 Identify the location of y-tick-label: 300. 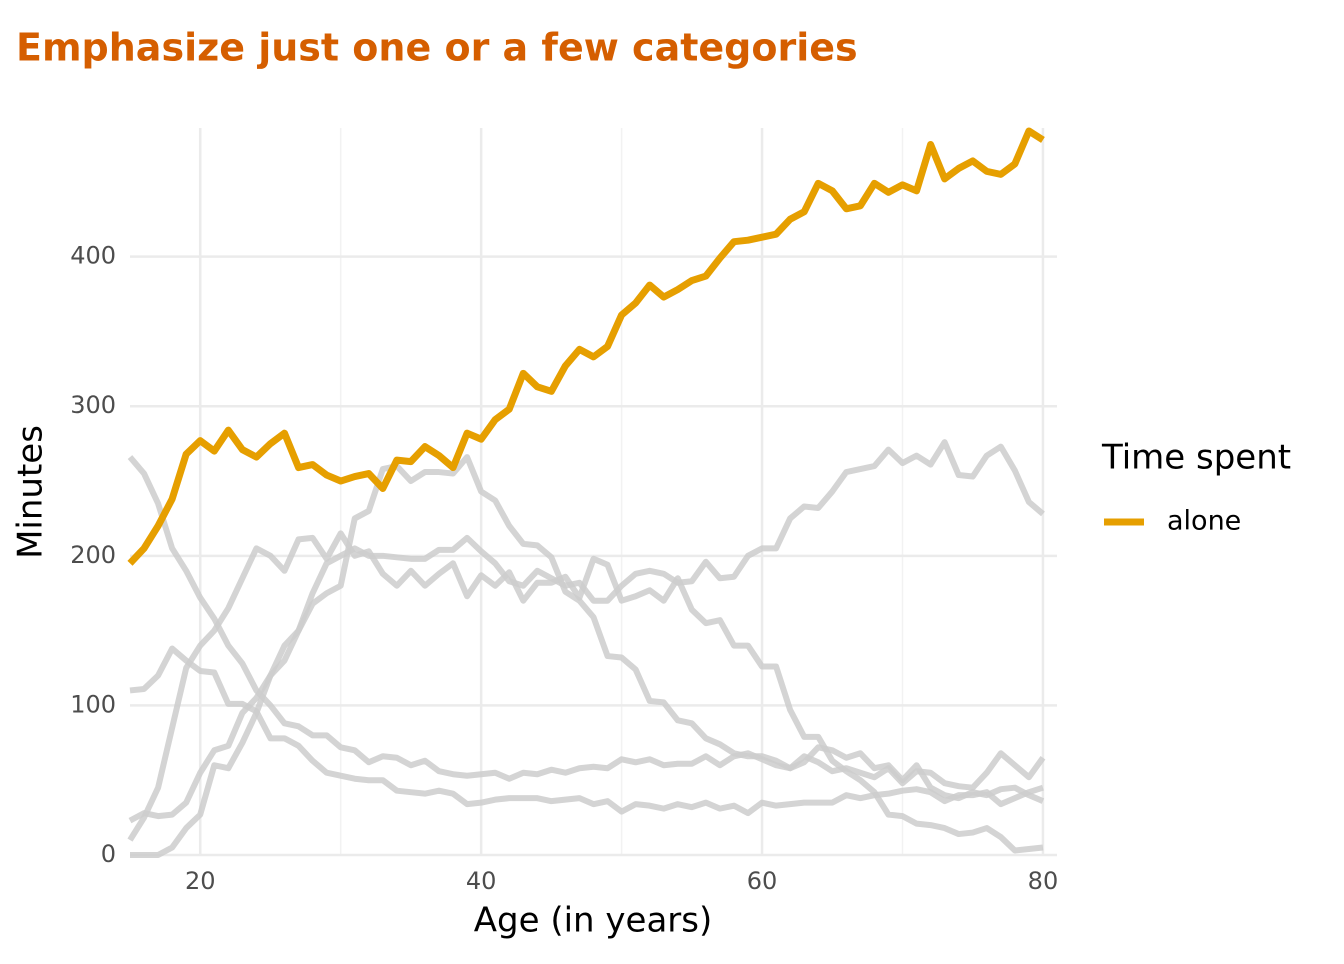
(93, 405).